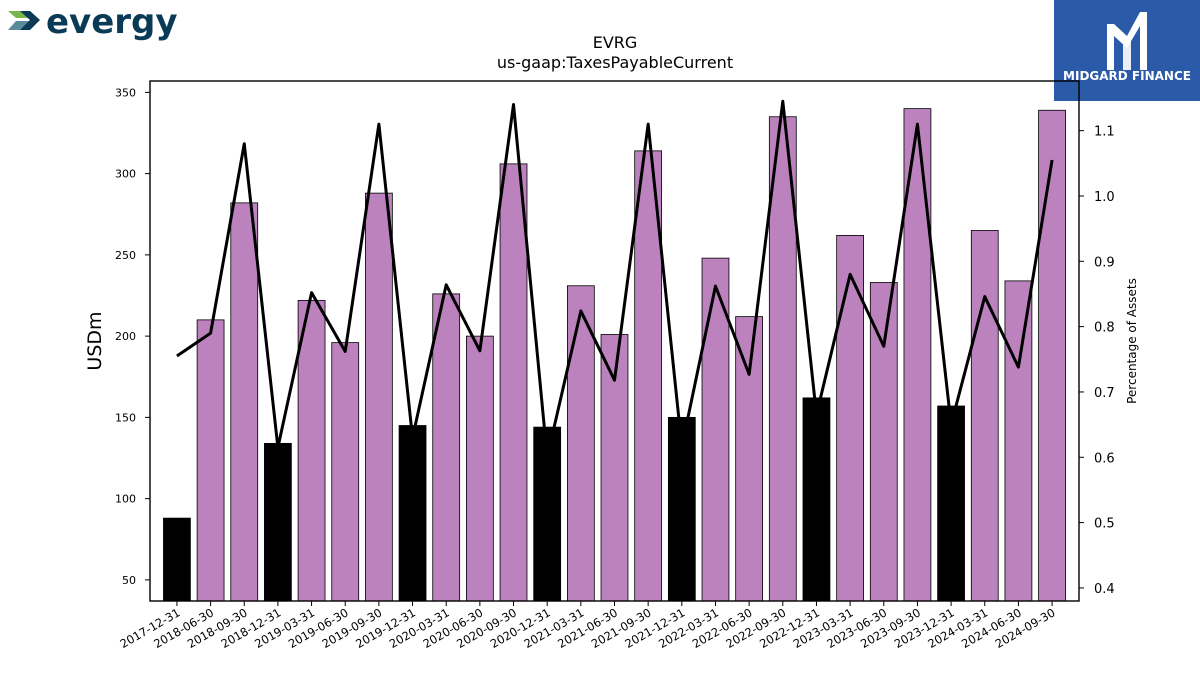  I want to click on y-axis-label: USDm, so click(95, 340).